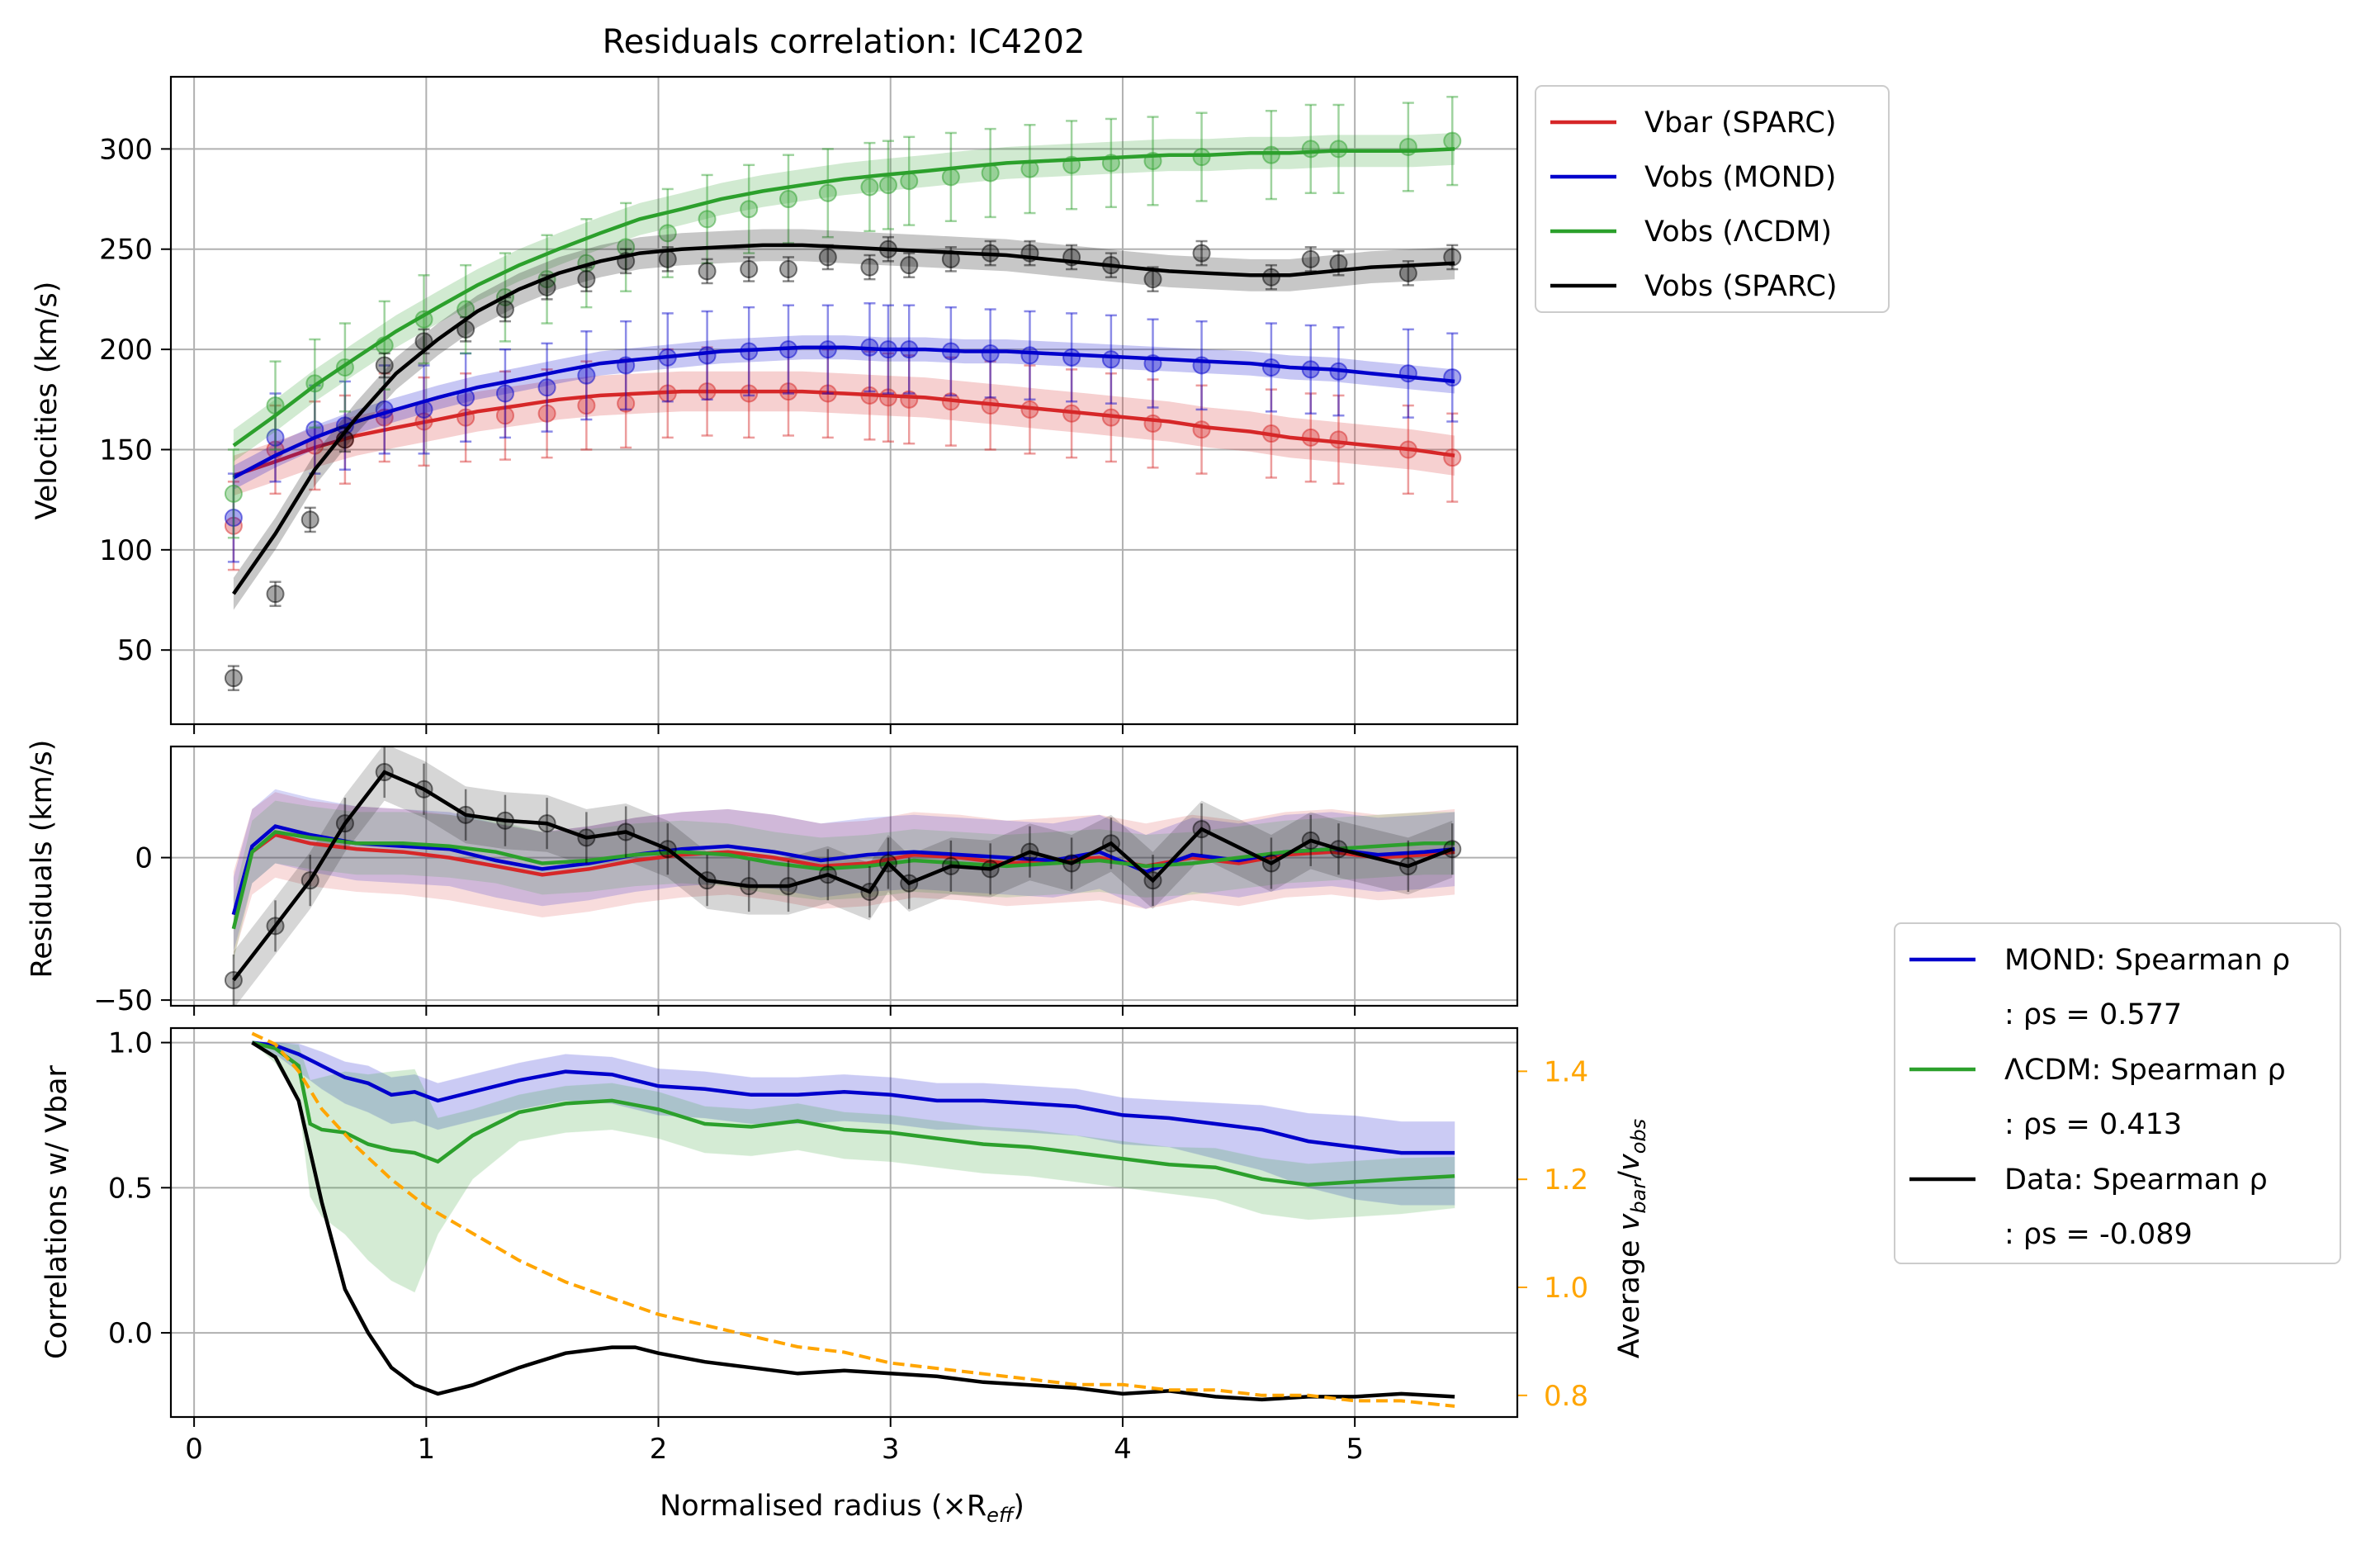 The image size is (2380, 1545). What do you see at coordinates (135, 650) in the screenshot?
I see `y-tick-label: 50` at bounding box center [135, 650].